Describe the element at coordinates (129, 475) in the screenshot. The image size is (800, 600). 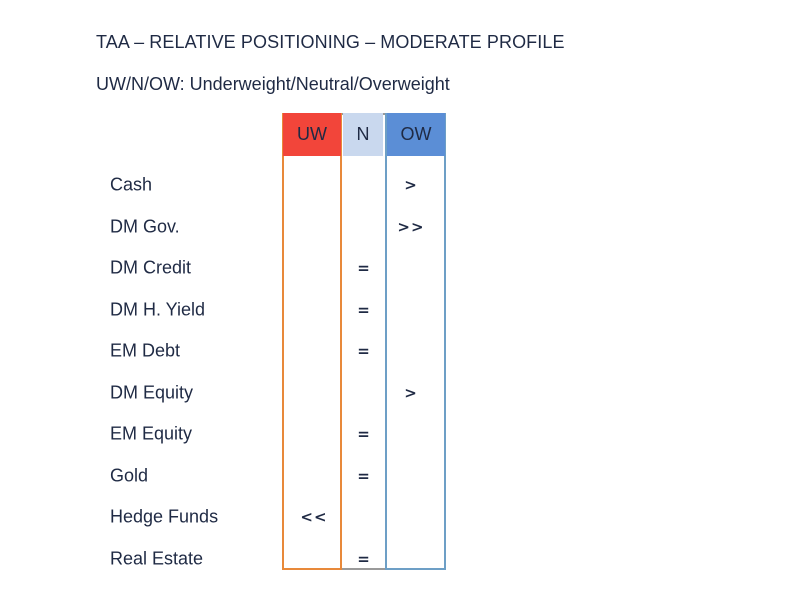
I see `row-label: Gold` at that location.